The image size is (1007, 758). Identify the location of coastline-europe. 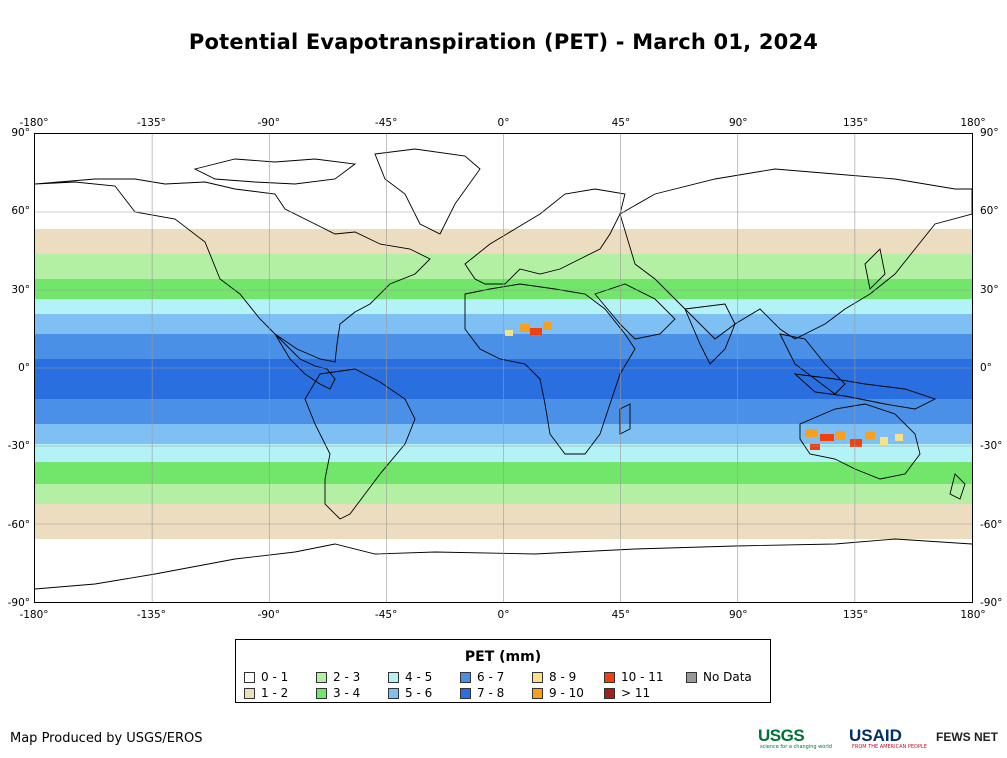
(545, 236).